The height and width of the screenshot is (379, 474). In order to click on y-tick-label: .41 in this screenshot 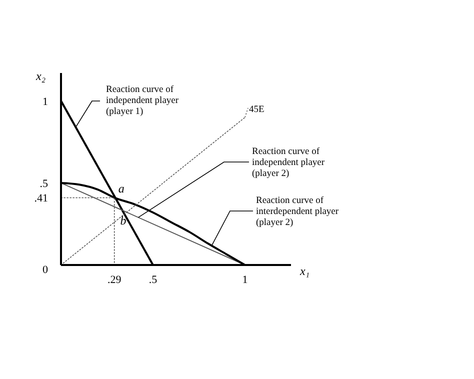, I will do `click(41, 198)`.